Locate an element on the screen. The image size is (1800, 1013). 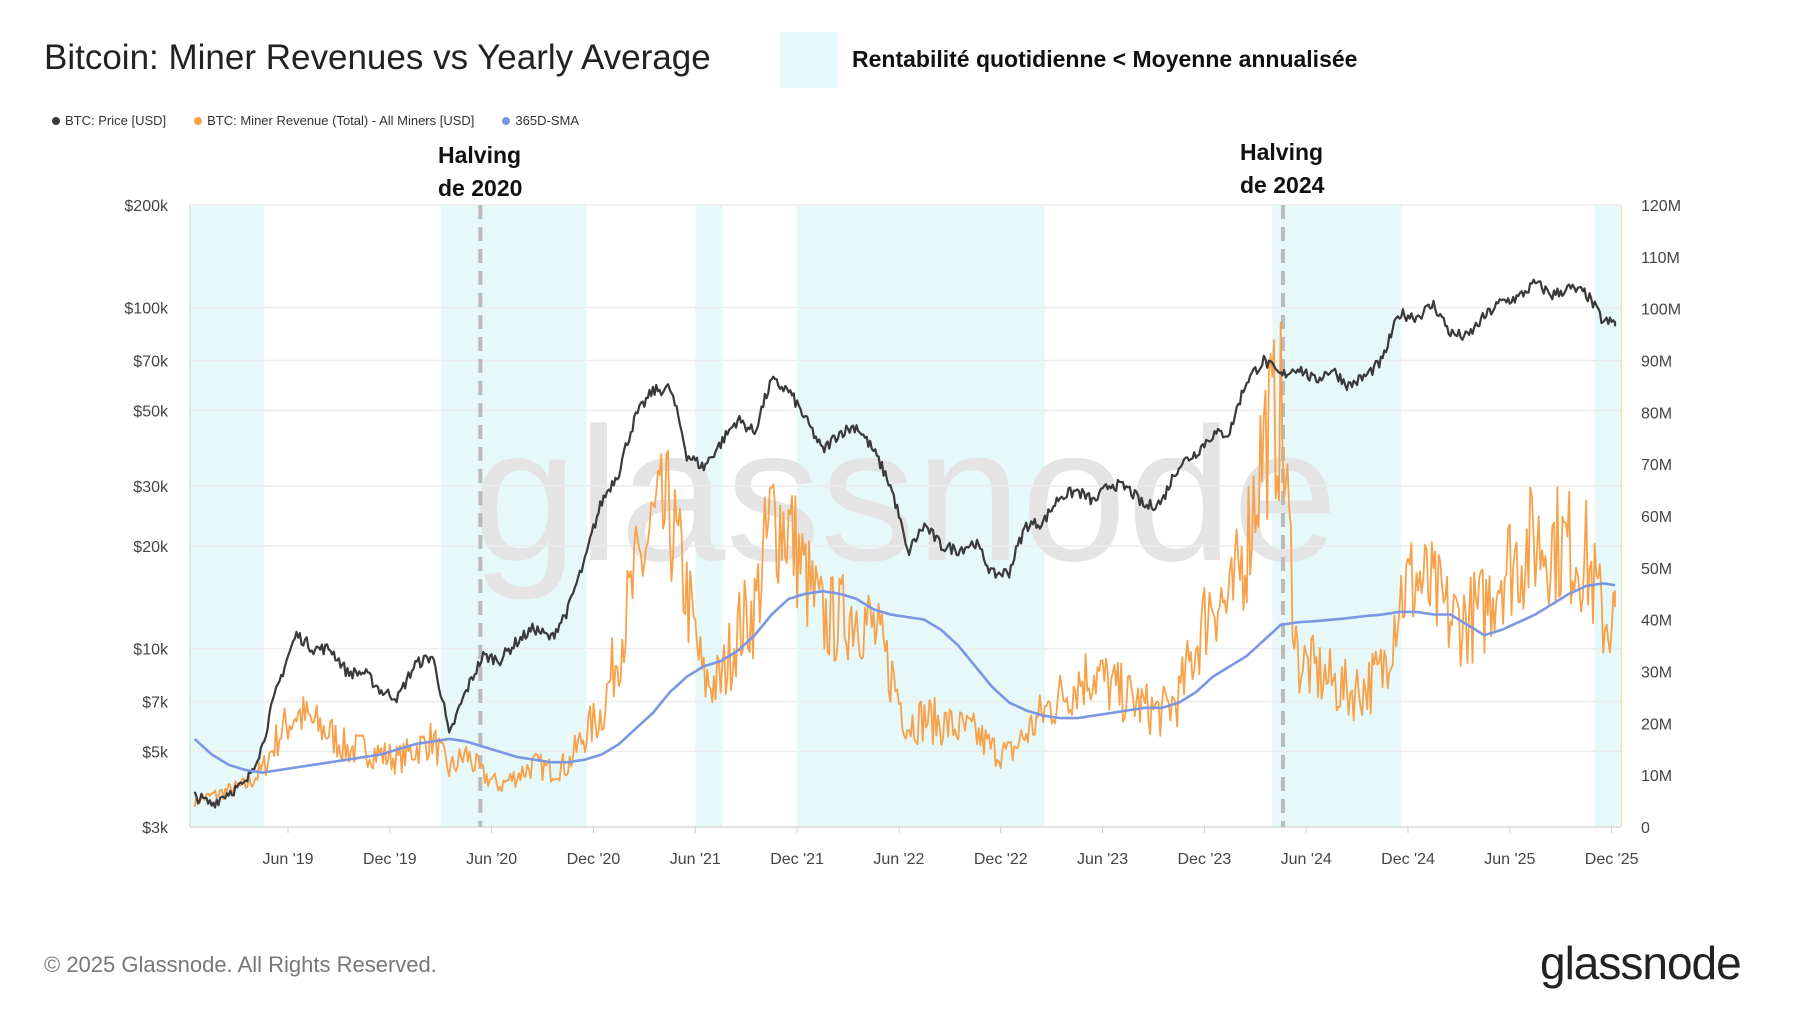
y-right-tick-label: 20M is located at coordinates (1656, 724).